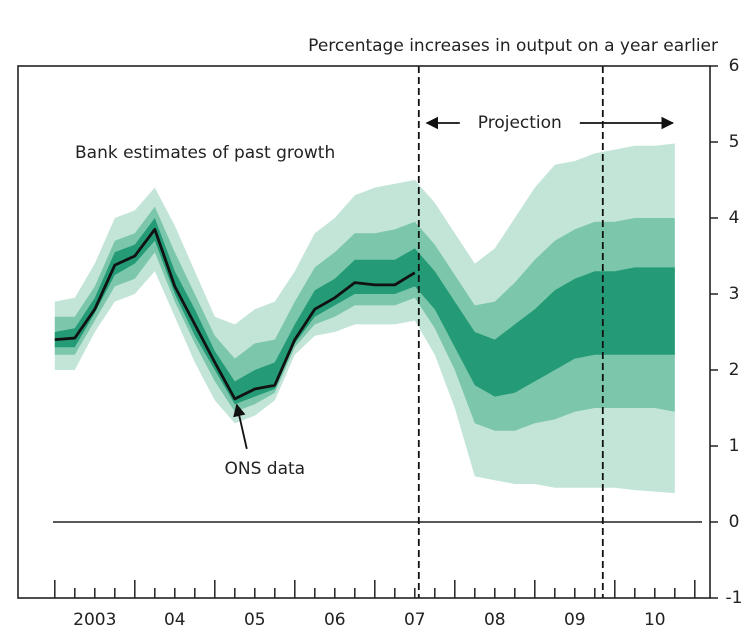  I want to click on y-tick-label: 2, so click(734, 370).